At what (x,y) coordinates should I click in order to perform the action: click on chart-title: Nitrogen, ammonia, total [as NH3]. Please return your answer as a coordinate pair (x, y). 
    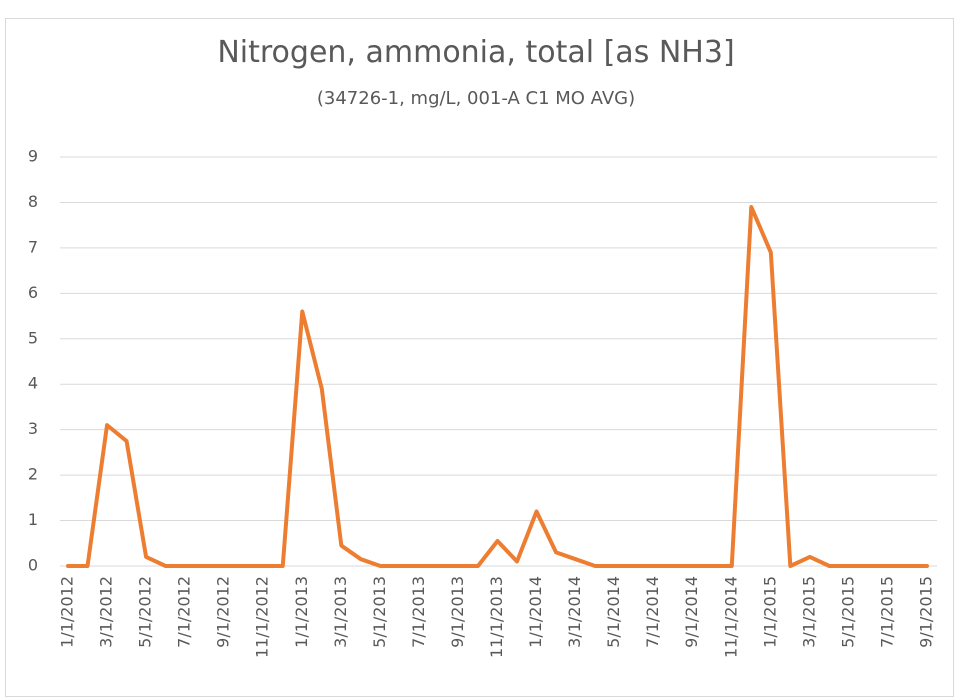
    Looking at the image, I should click on (475, 52).